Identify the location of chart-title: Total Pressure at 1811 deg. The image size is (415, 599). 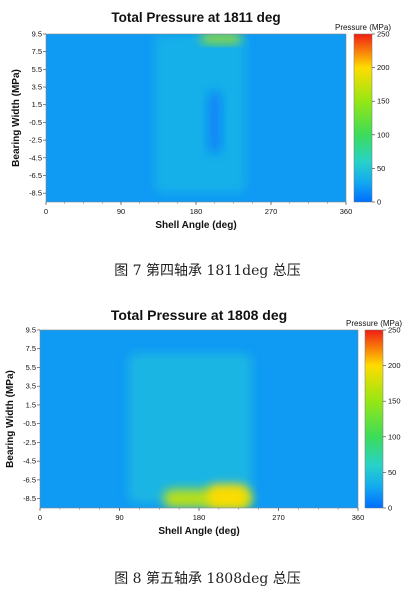
(195, 17).